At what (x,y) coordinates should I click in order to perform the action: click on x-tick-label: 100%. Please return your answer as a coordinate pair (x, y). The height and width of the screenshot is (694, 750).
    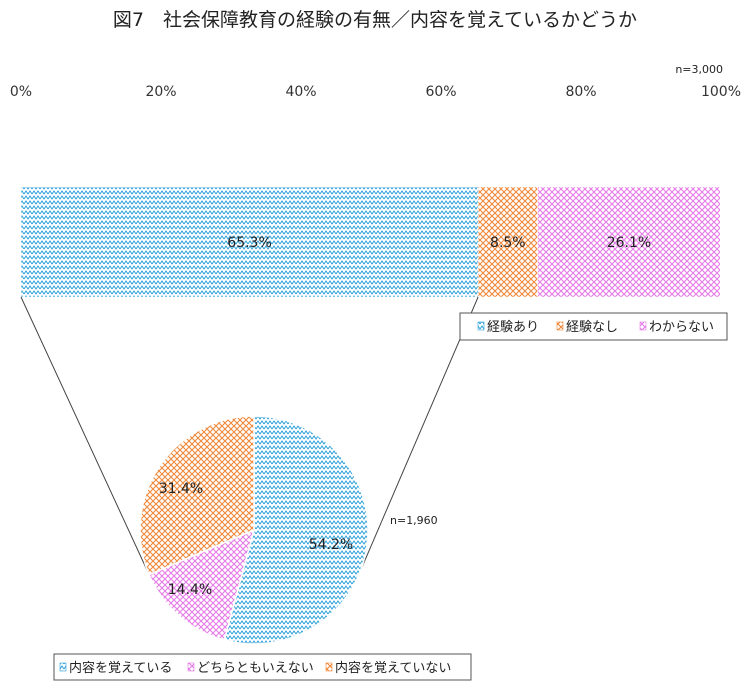
    Looking at the image, I should click on (721, 92).